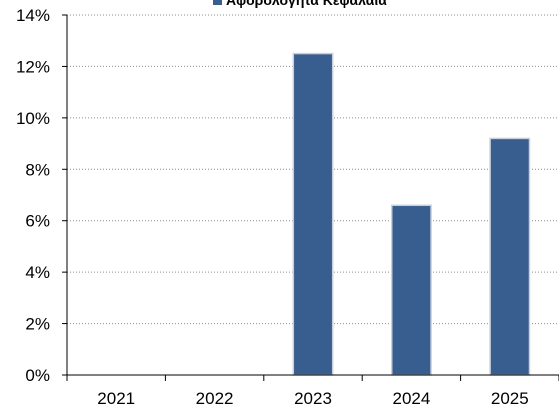 This screenshot has height=405, width=559. I want to click on legend-label: Αφορολόγητα Κεφάλαια, so click(306, 4).